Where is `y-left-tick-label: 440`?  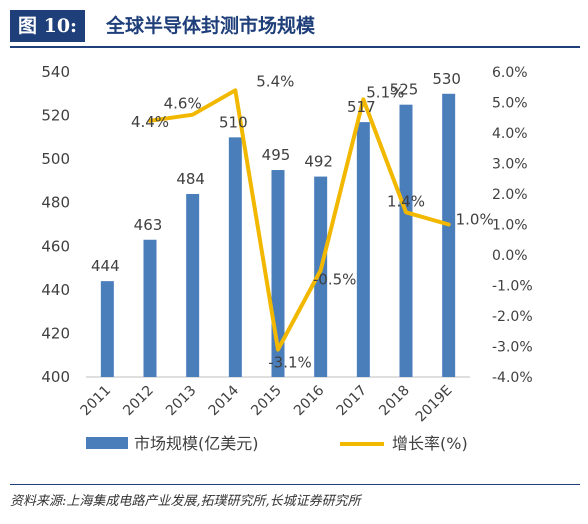
y-left-tick-label: 440 is located at coordinates (55, 290).